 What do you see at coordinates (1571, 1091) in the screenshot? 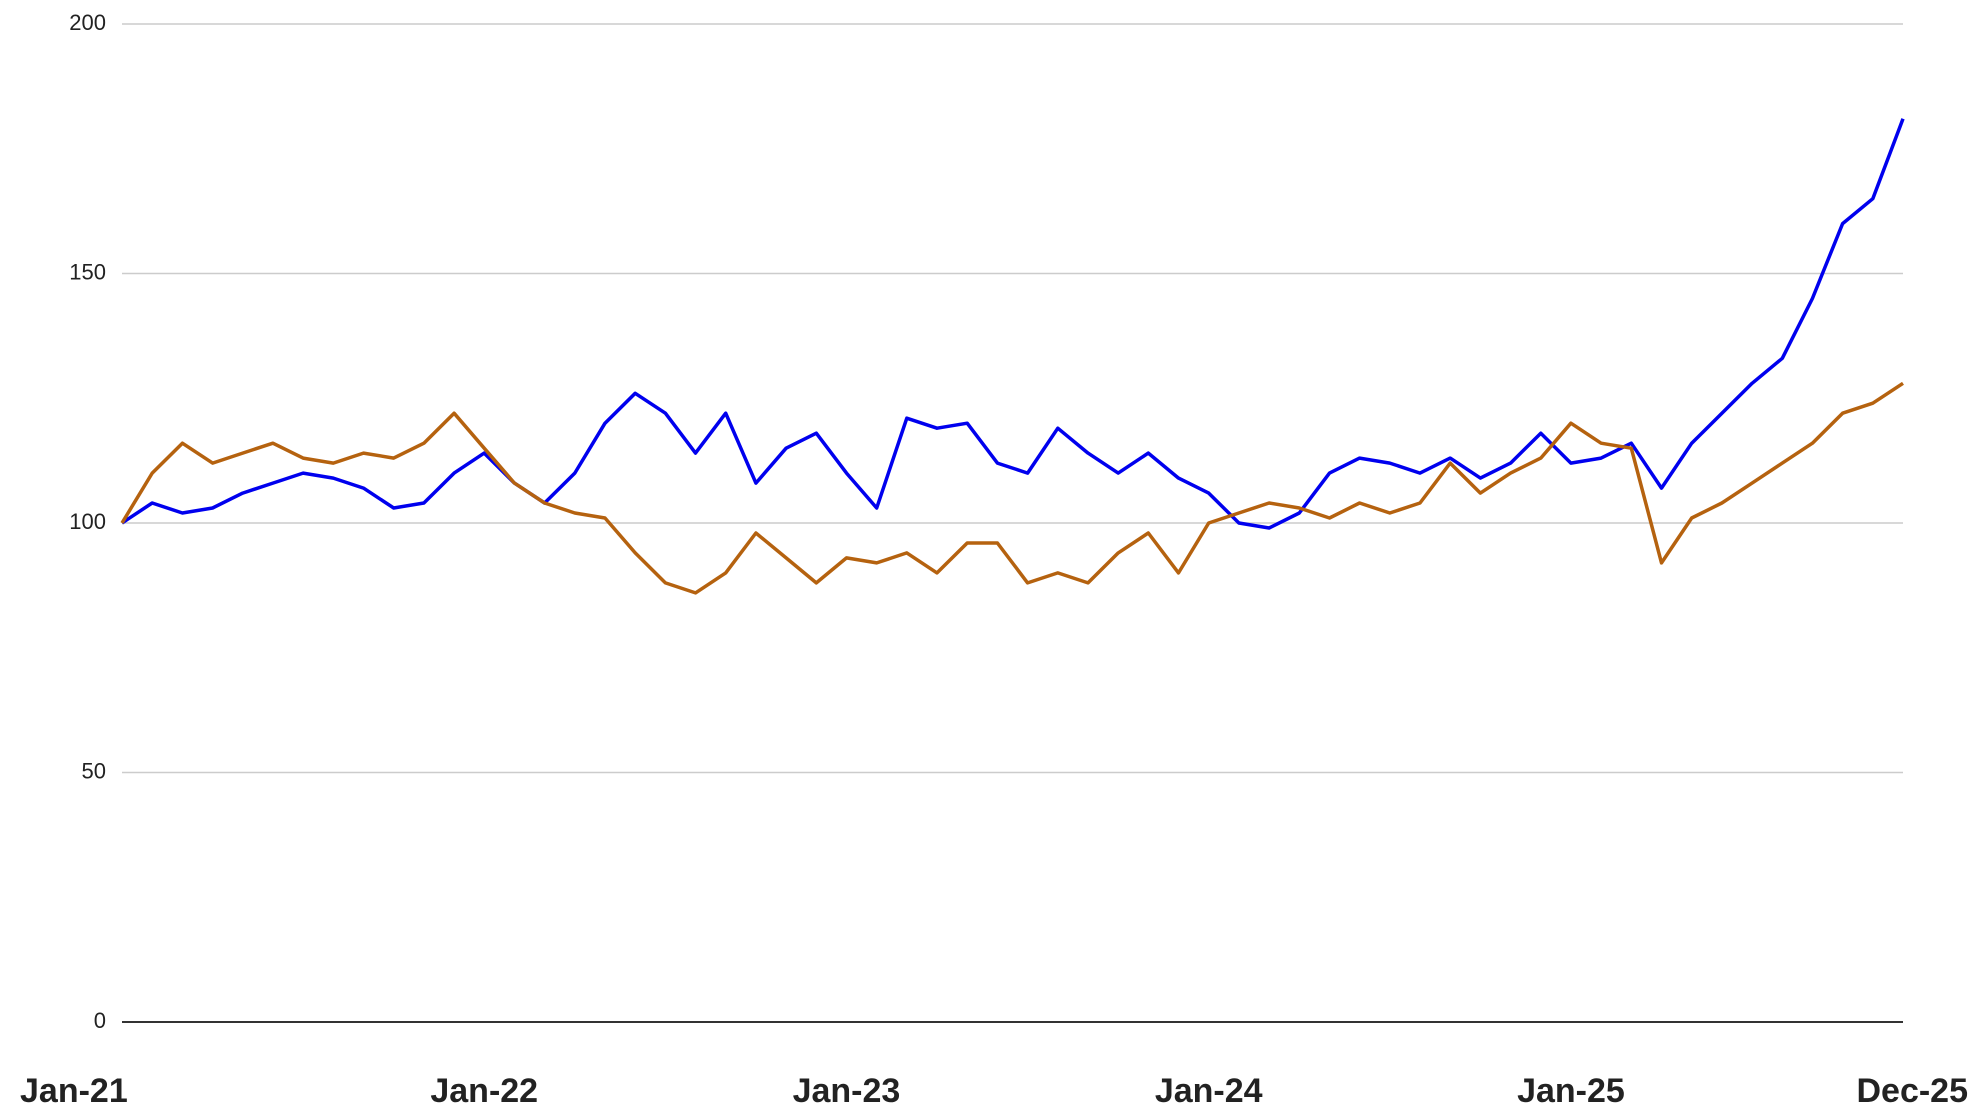
I see `x-tick-label: Jan-25` at bounding box center [1571, 1091].